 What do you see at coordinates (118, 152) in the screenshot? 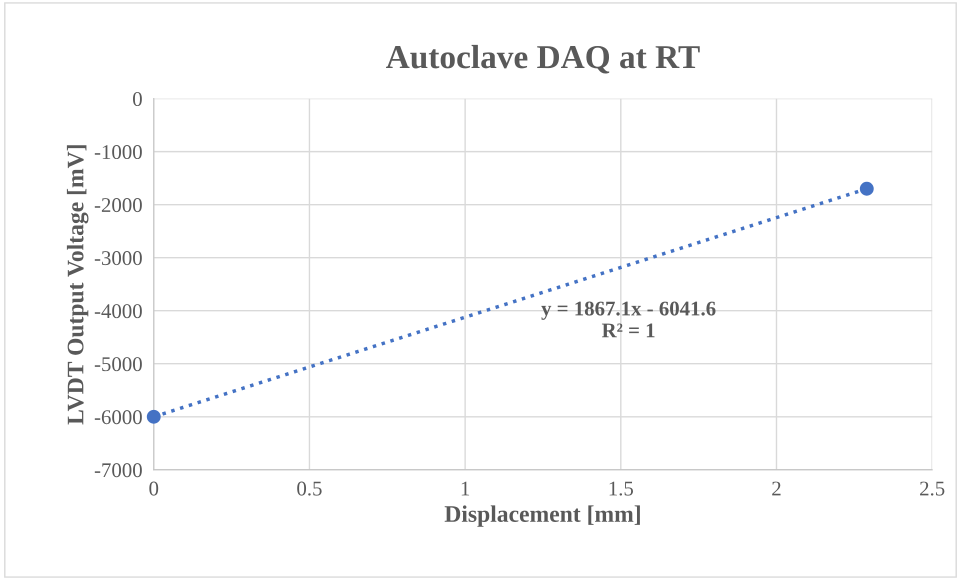
I see `y-tick-label: -1000` at bounding box center [118, 152].